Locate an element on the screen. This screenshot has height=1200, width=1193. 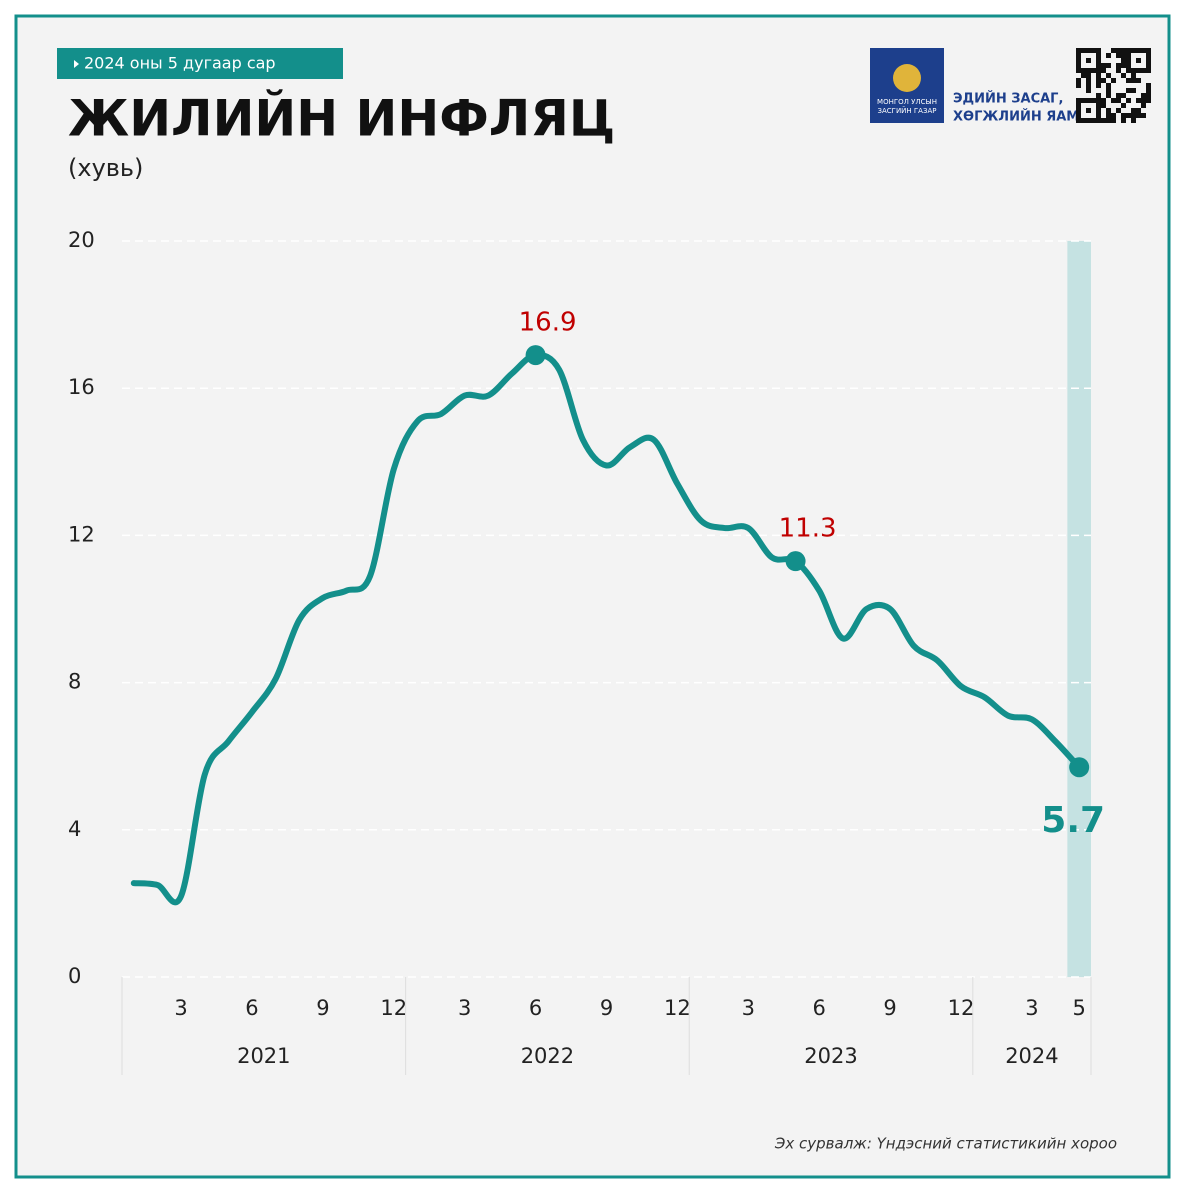
logo-emblem is located at coordinates (907, 78).